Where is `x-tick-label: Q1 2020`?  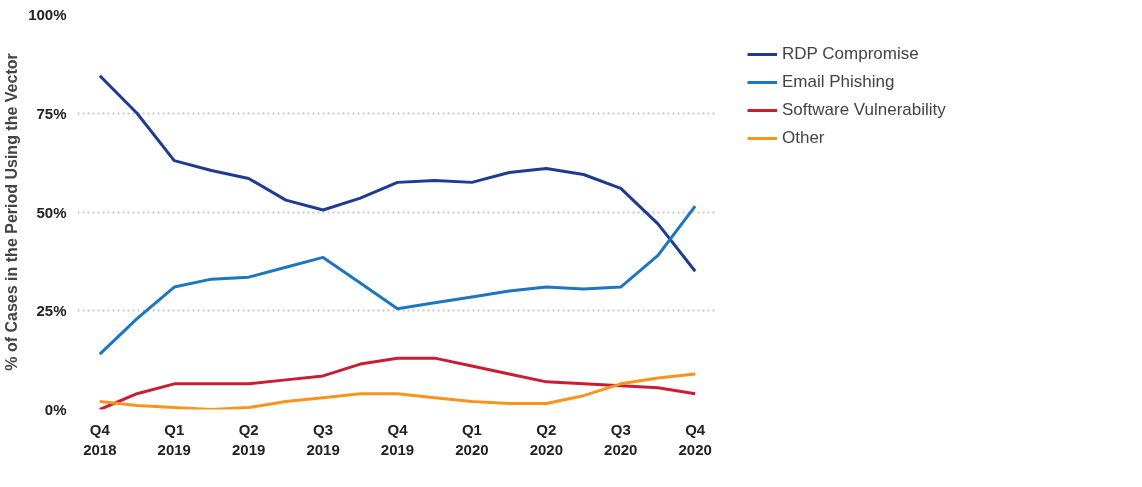 x-tick-label: Q1 2020 is located at coordinates (472, 439).